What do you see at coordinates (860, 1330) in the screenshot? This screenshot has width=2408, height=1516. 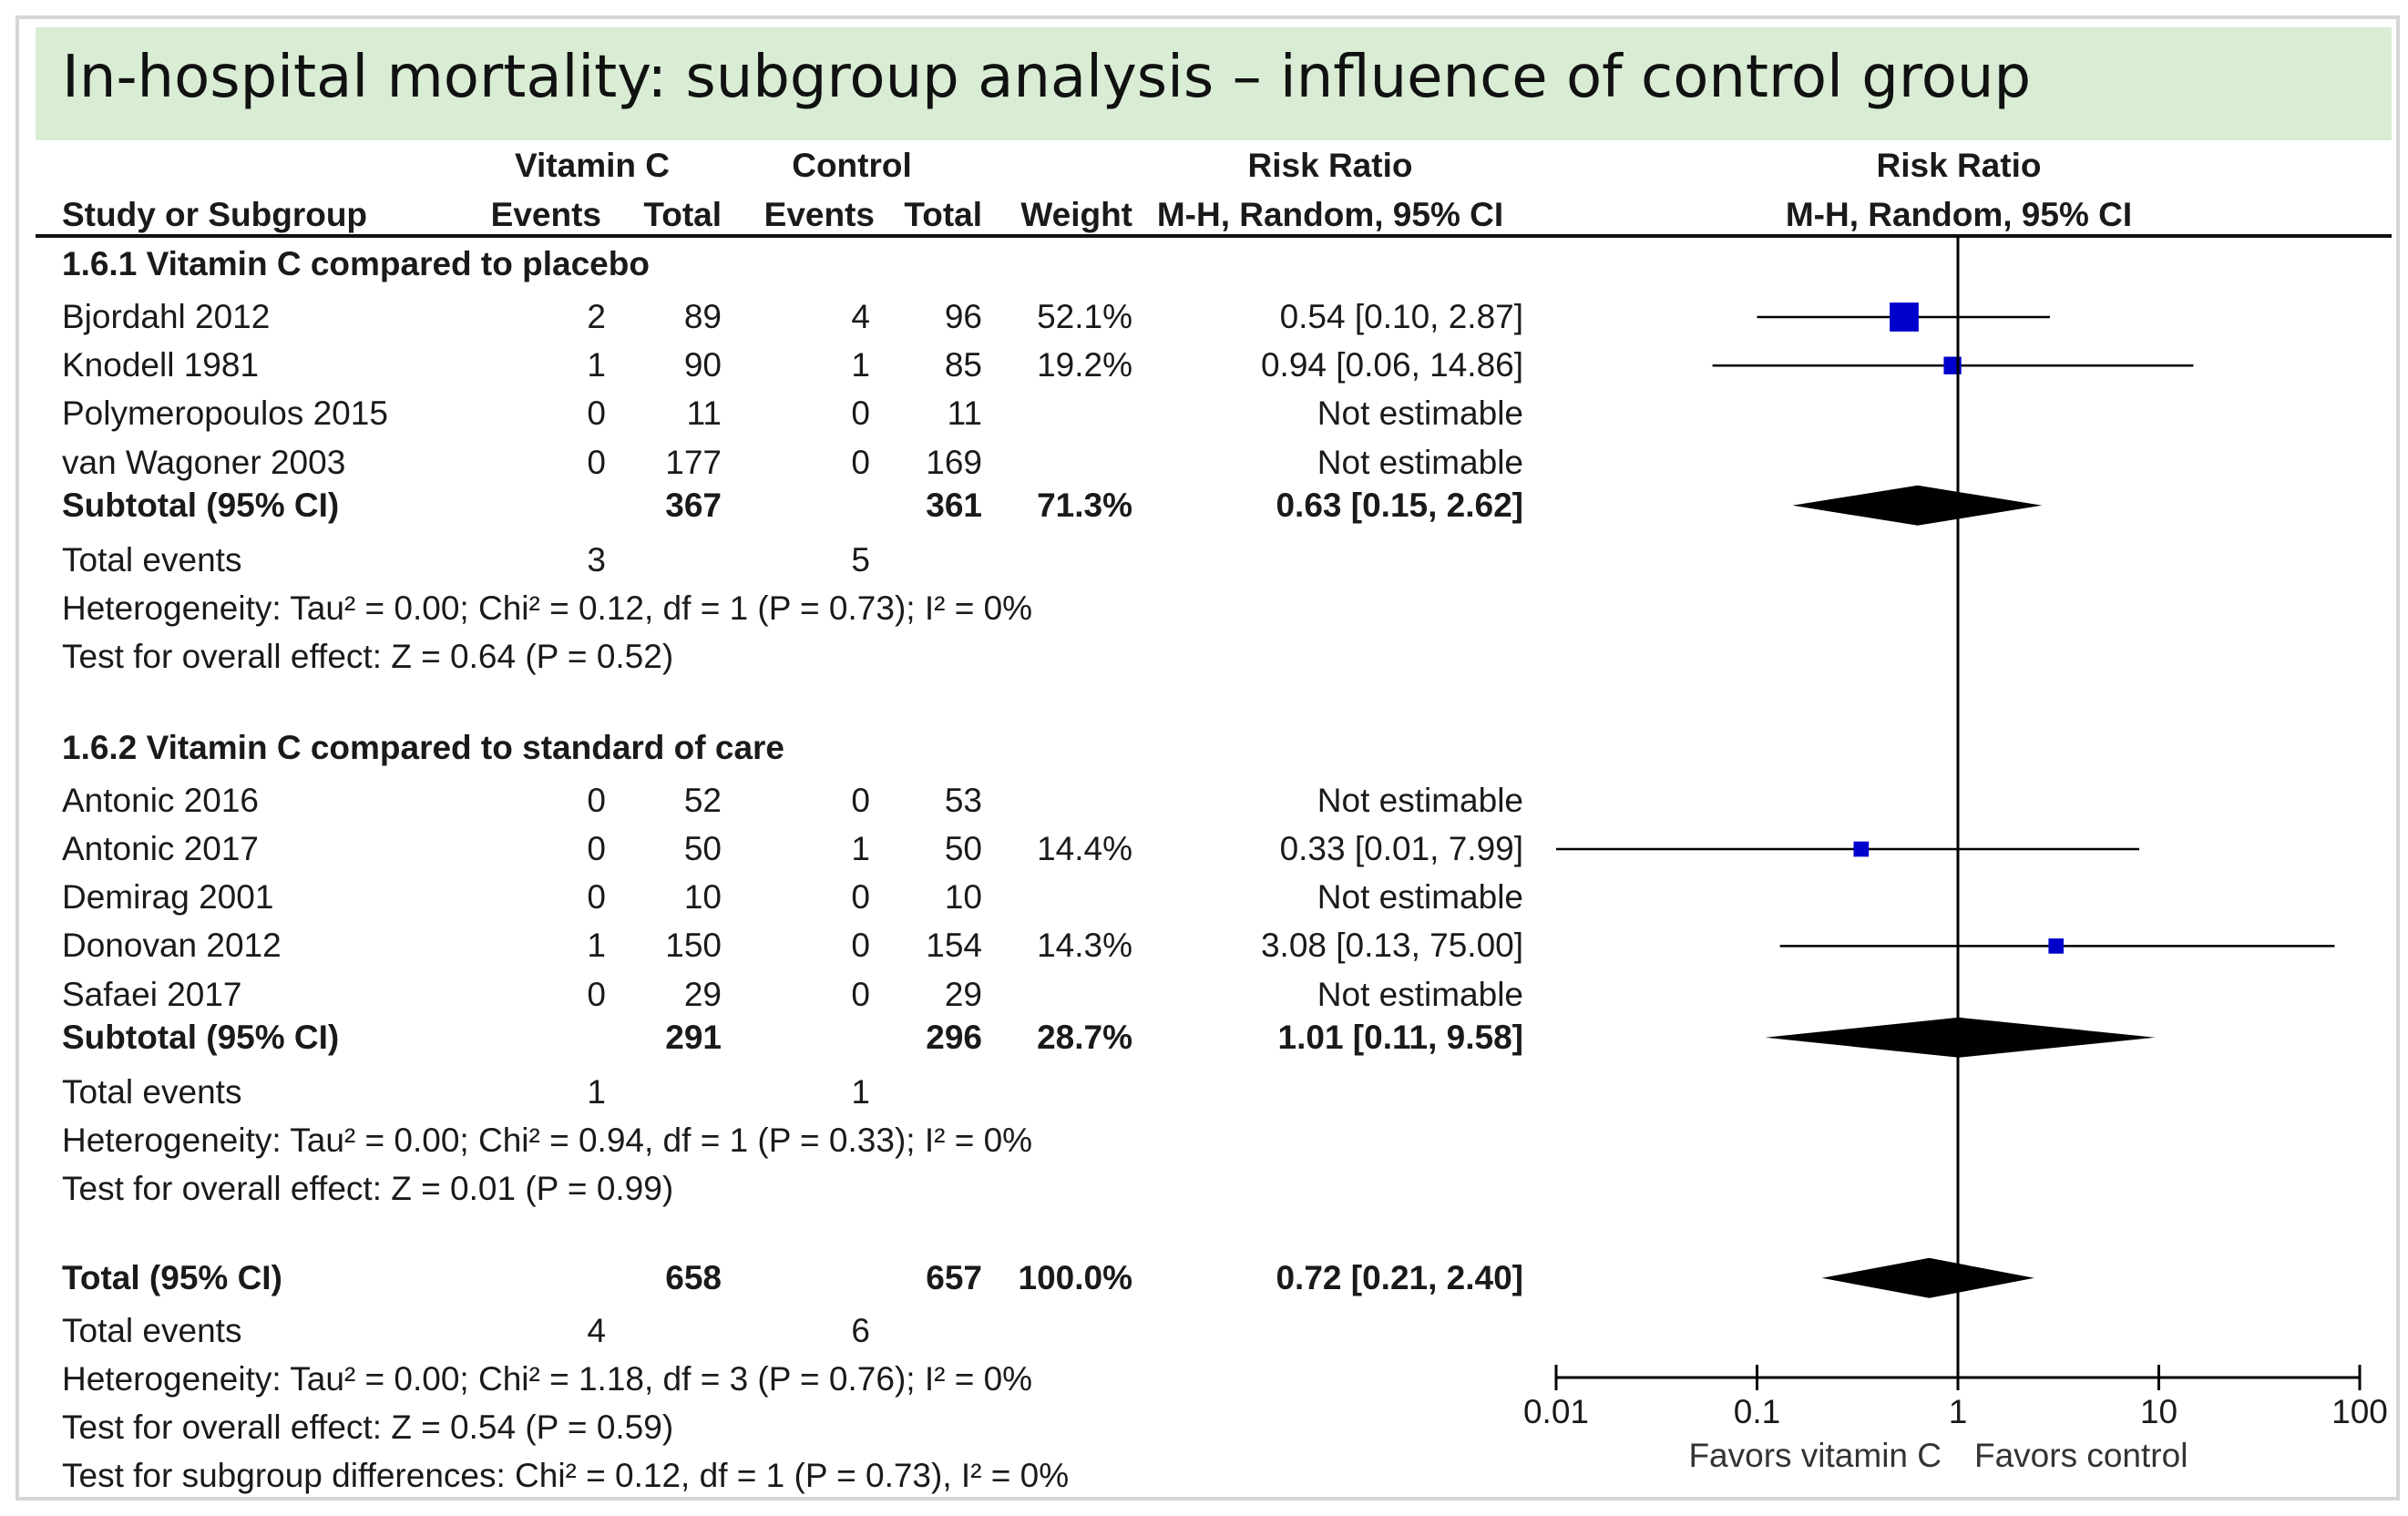 I see `total-events-control: 6` at bounding box center [860, 1330].